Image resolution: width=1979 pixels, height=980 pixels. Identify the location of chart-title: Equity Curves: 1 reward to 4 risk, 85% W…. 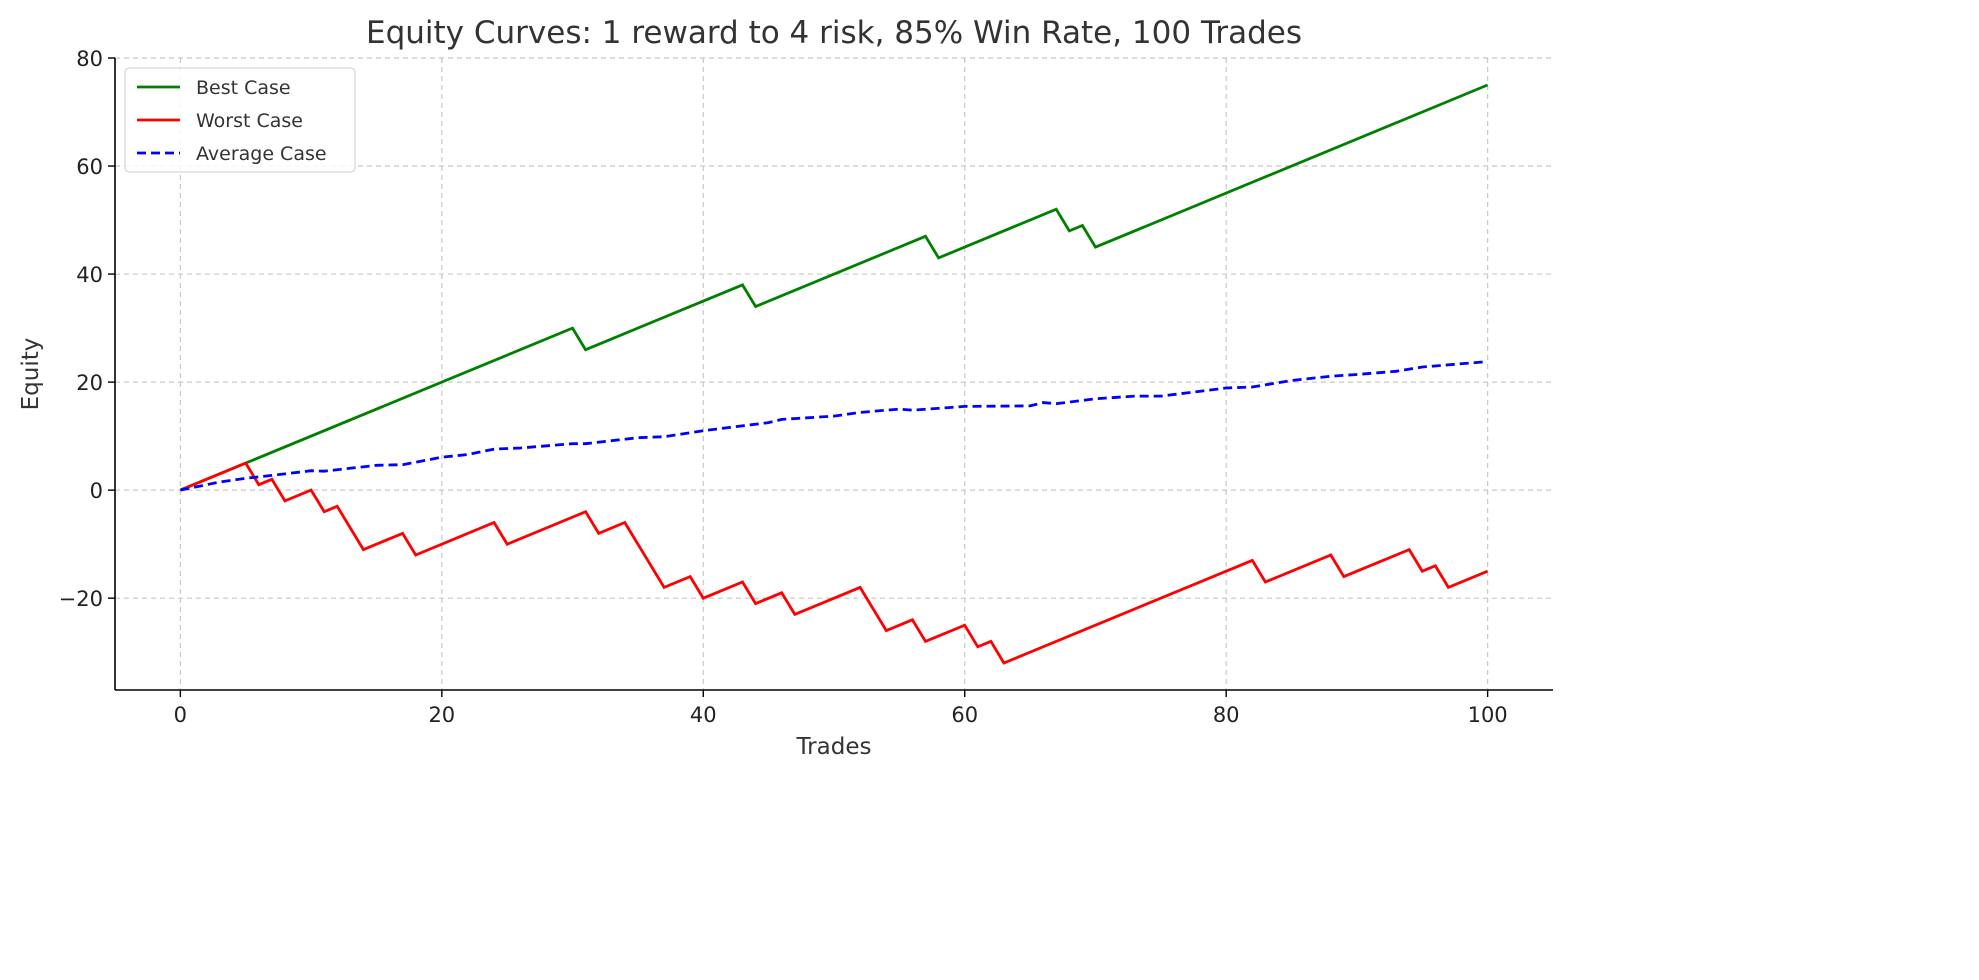
(834, 33).